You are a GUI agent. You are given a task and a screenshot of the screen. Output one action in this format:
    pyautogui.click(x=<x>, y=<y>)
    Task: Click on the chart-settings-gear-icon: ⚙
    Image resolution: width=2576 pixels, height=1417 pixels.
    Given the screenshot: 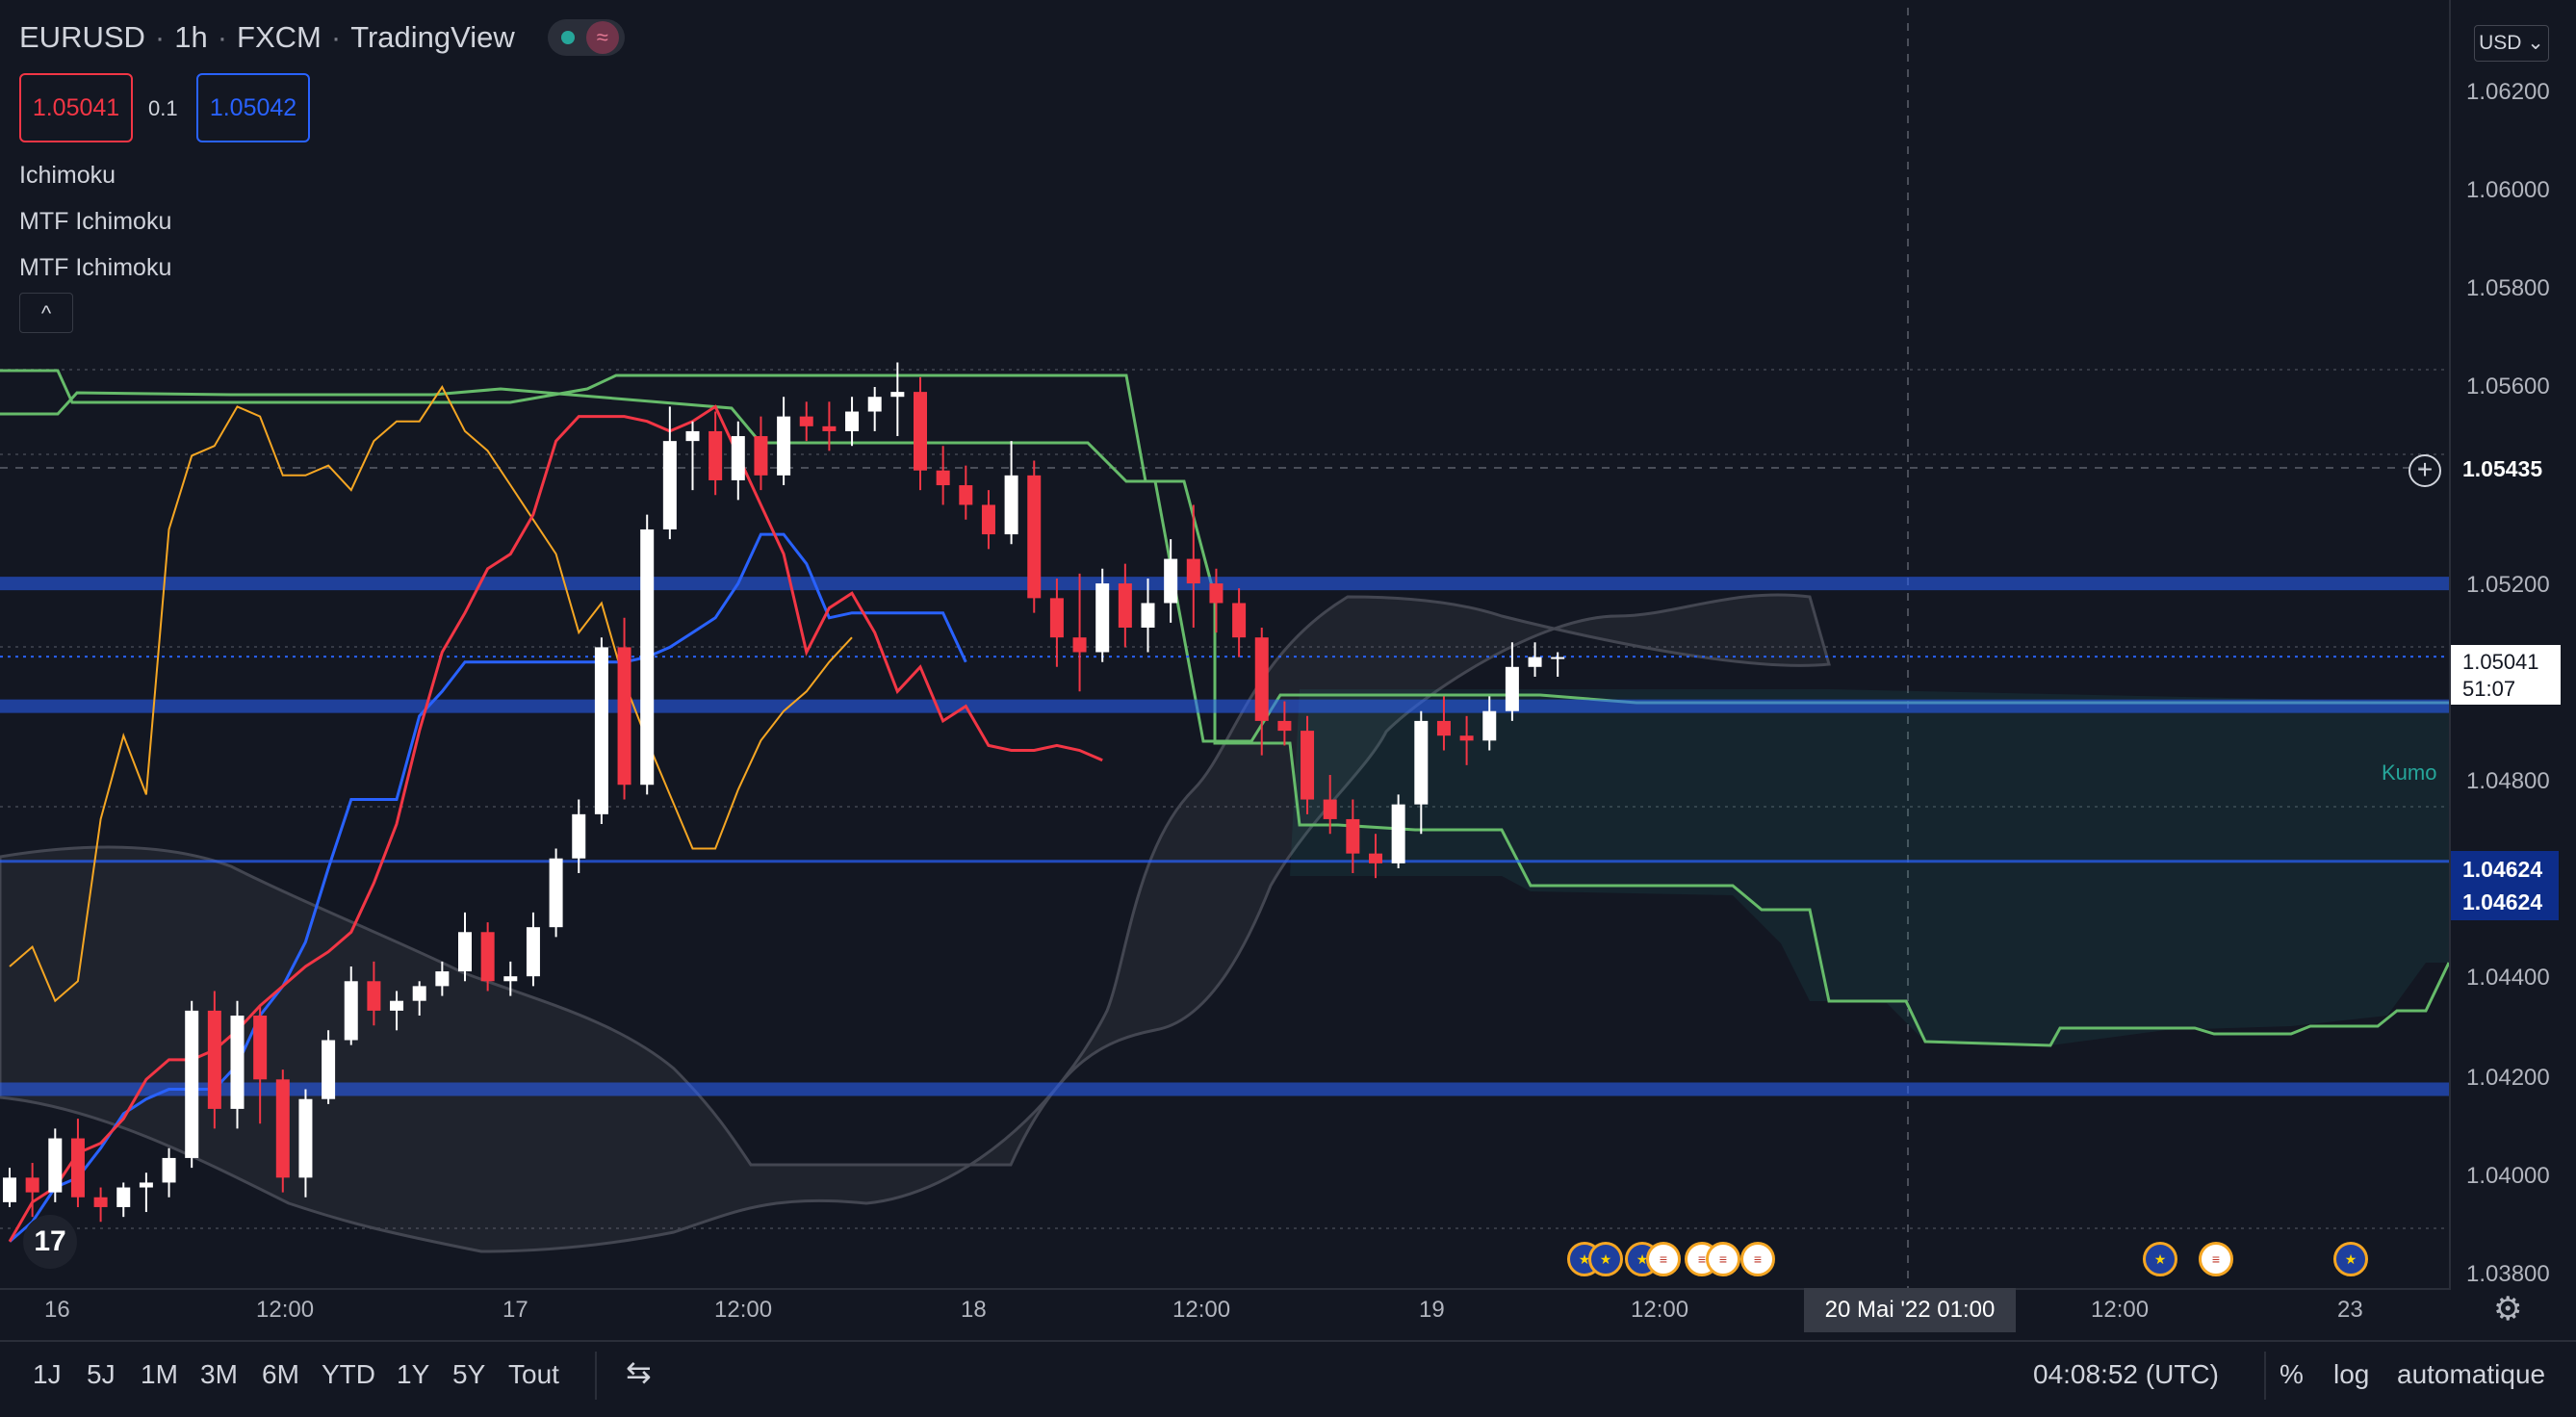 What is the action you would take?
    pyautogui.click(x=2508, y=1309)
    